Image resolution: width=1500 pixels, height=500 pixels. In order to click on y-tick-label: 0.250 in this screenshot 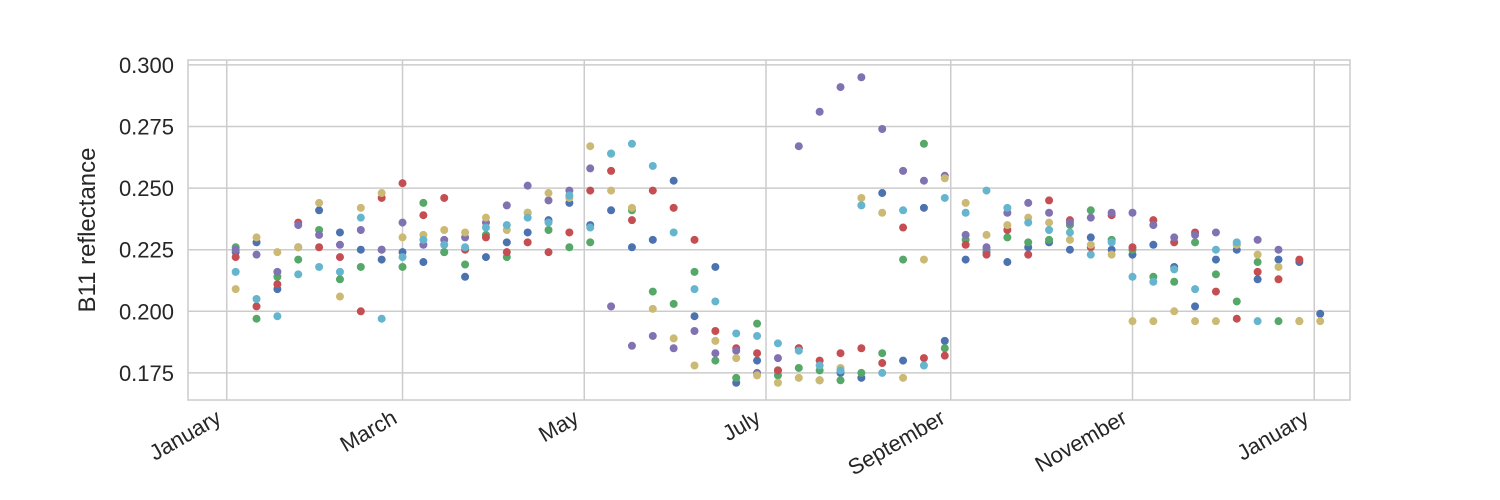, I will do `click(146, 188)`.